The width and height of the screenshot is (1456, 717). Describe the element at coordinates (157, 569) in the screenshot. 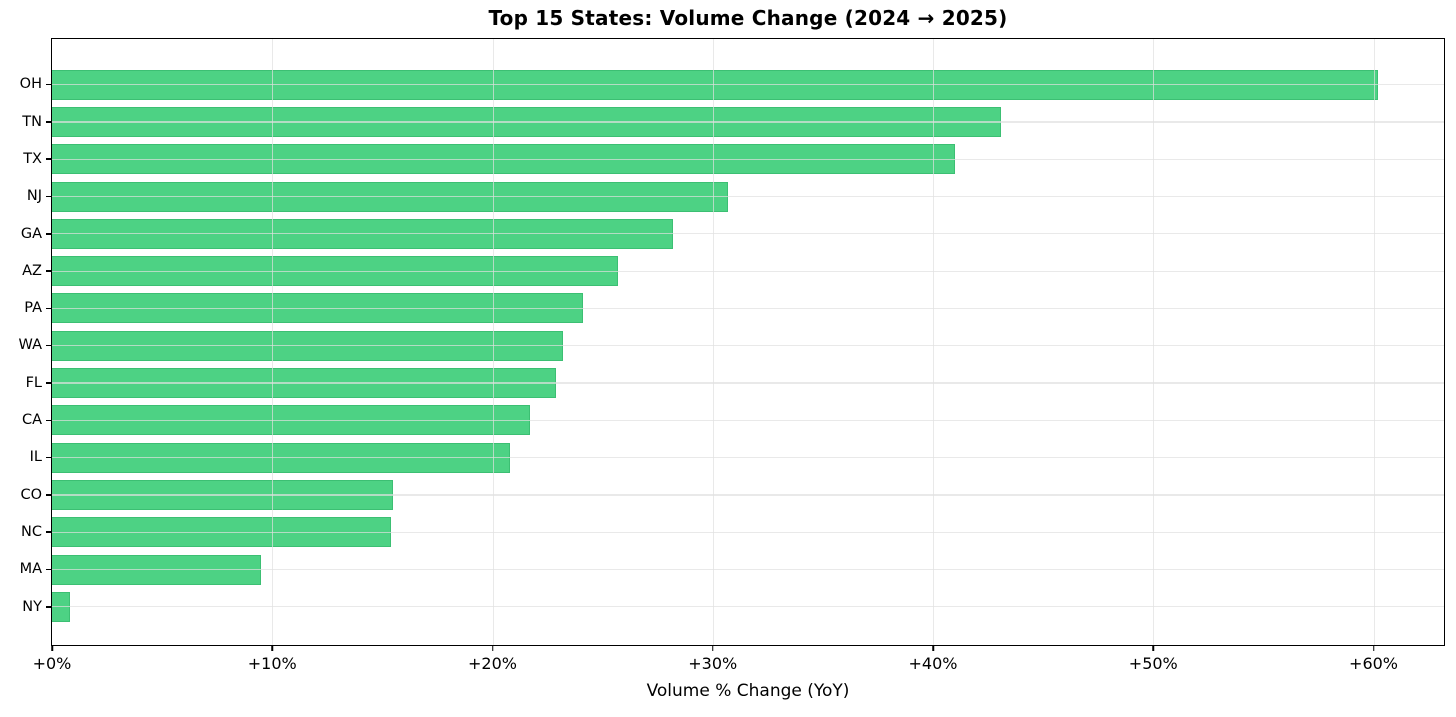

I see `bar-ma` at that location.